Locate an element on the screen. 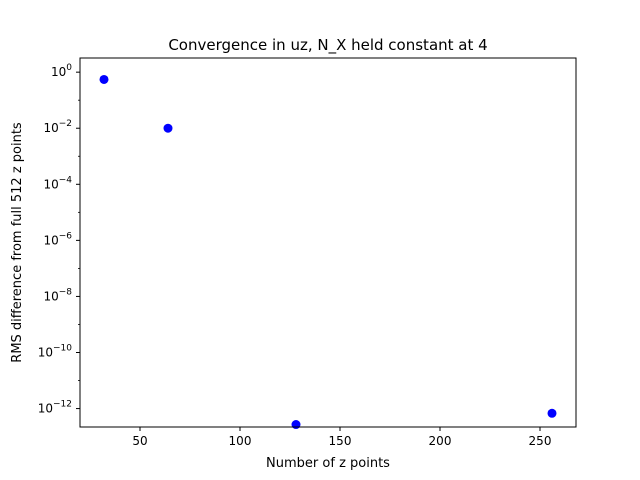 This screenshot has height=480, width=640. x-tick-label: 200 is located at coordinates (440, 441).